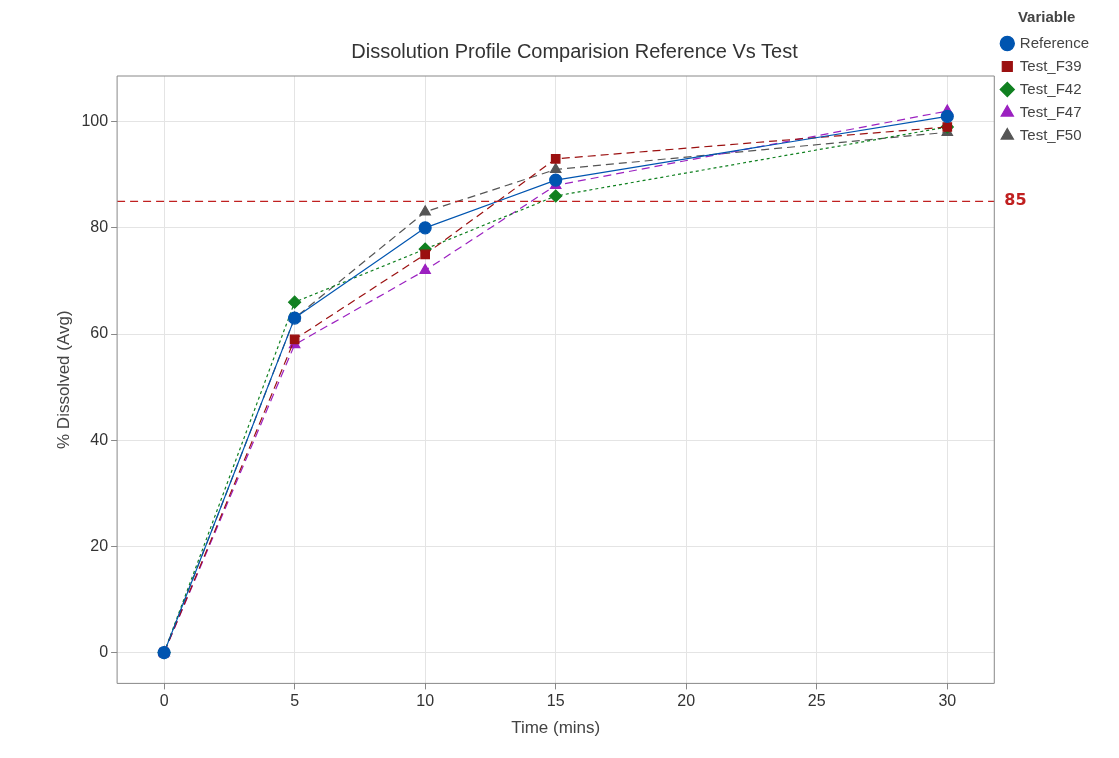 This screenshot has height=758, width=1119. I want to click on x-tick-label: 10, so click(425, 701).